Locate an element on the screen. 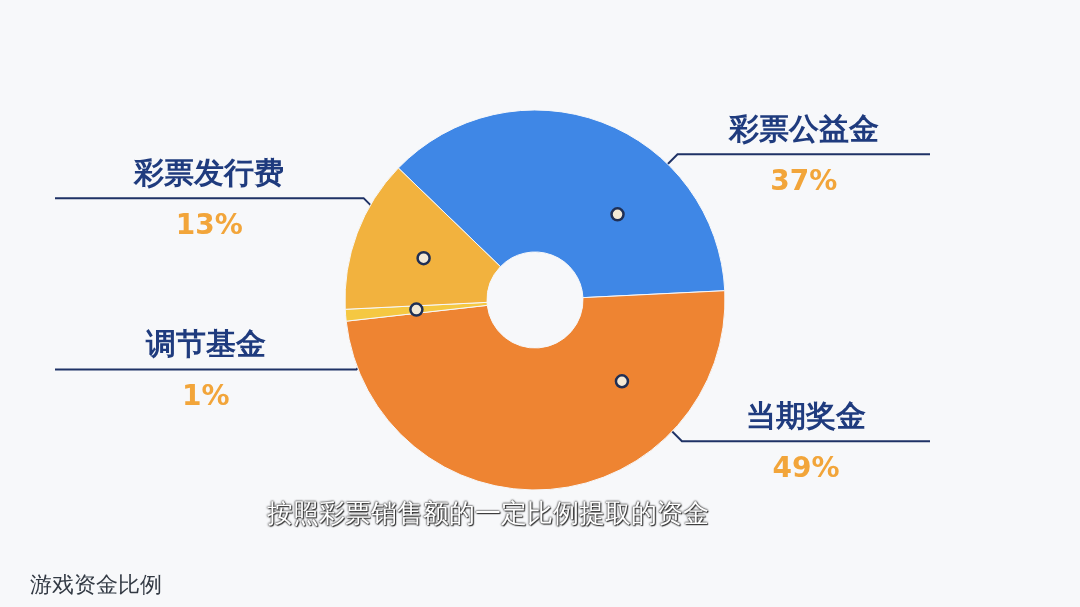  slice-label: 当期奖金 is located at coordinates (805, 415).